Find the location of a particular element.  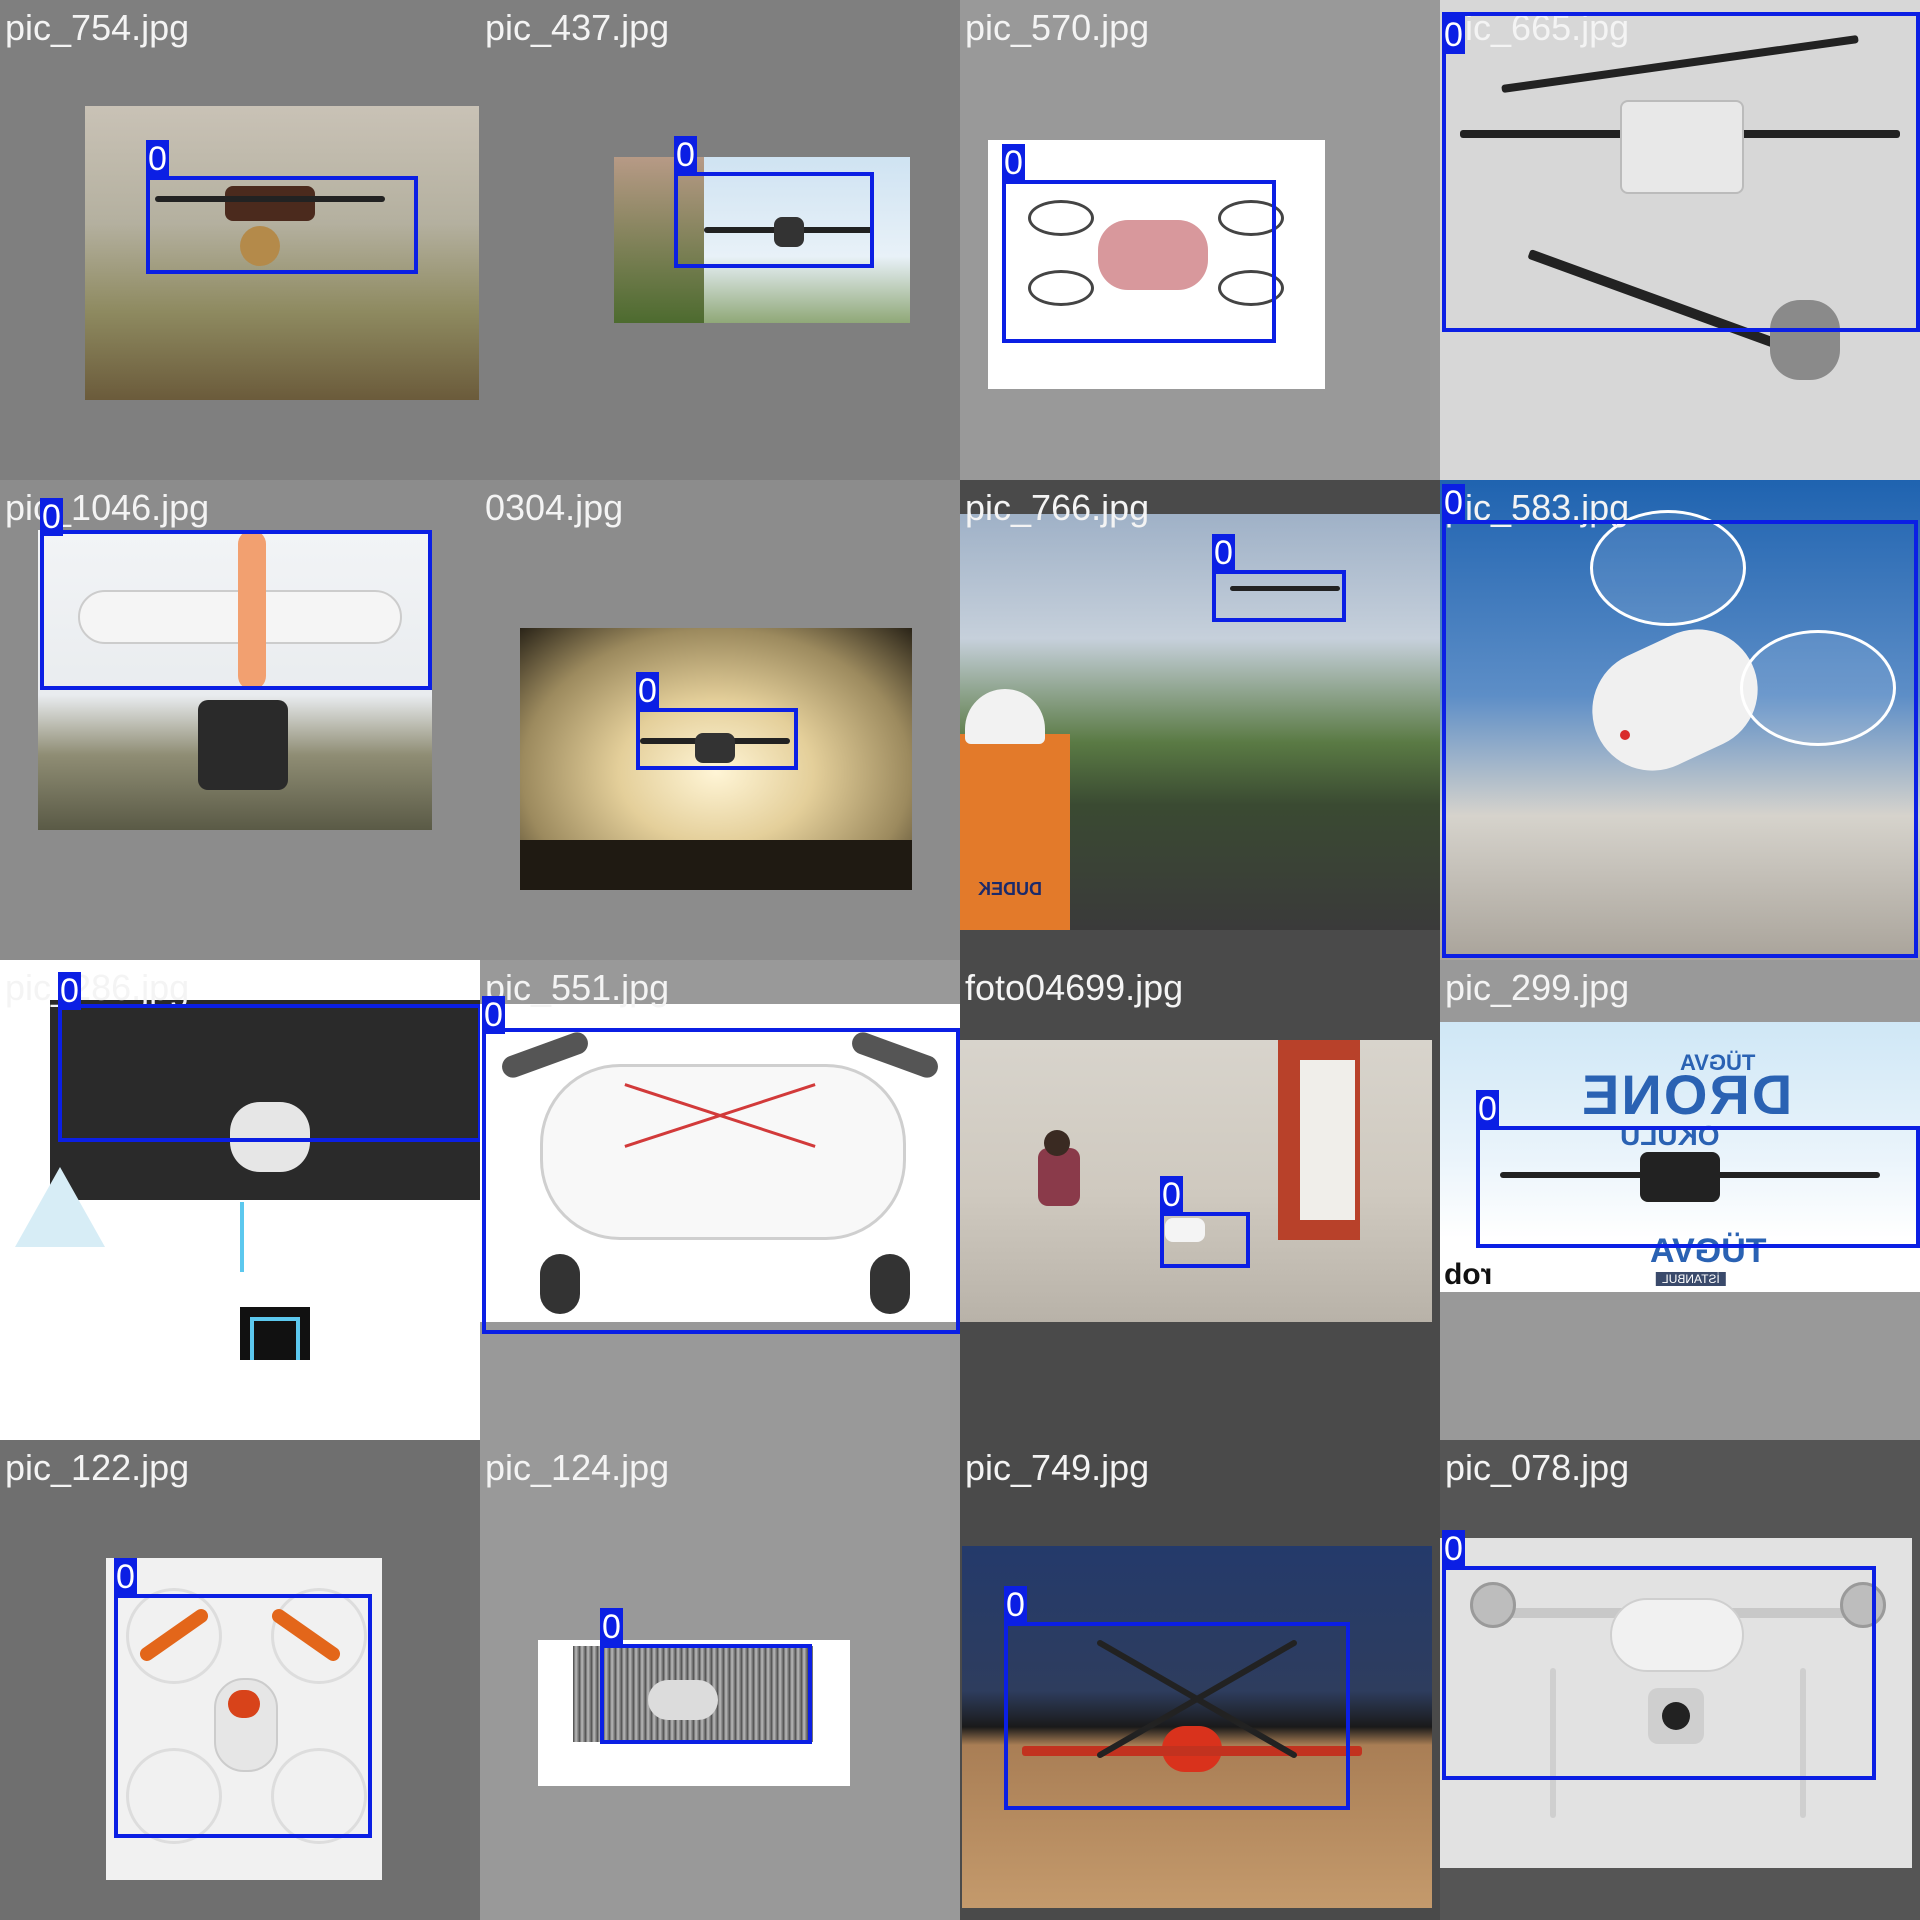

tile-filename: pic_437.jpg is located at coordinates (577, 27).